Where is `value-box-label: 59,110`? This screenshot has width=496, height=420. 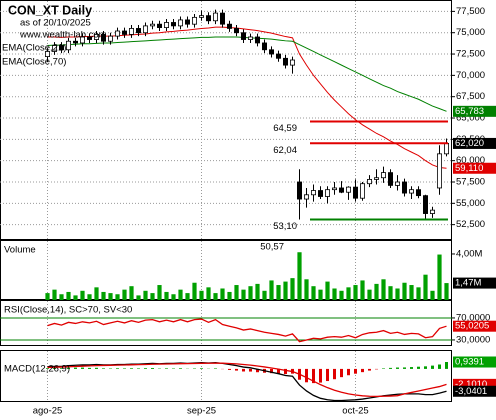
value-box-label: 59,110 is located at coordinates (469, 168).